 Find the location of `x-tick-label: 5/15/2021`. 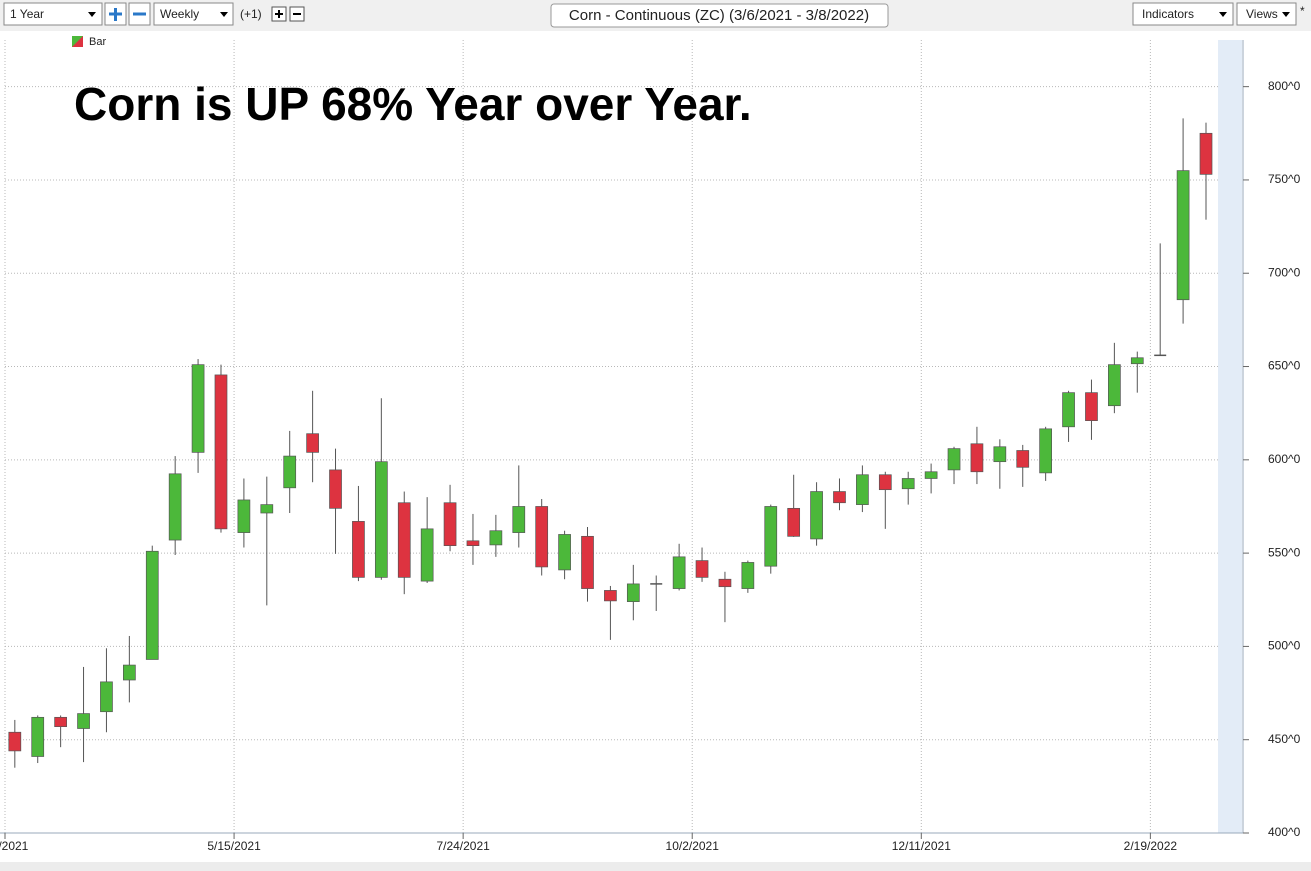

x-tick-label: 5/15/2021 is located at coordinates (234, 846).